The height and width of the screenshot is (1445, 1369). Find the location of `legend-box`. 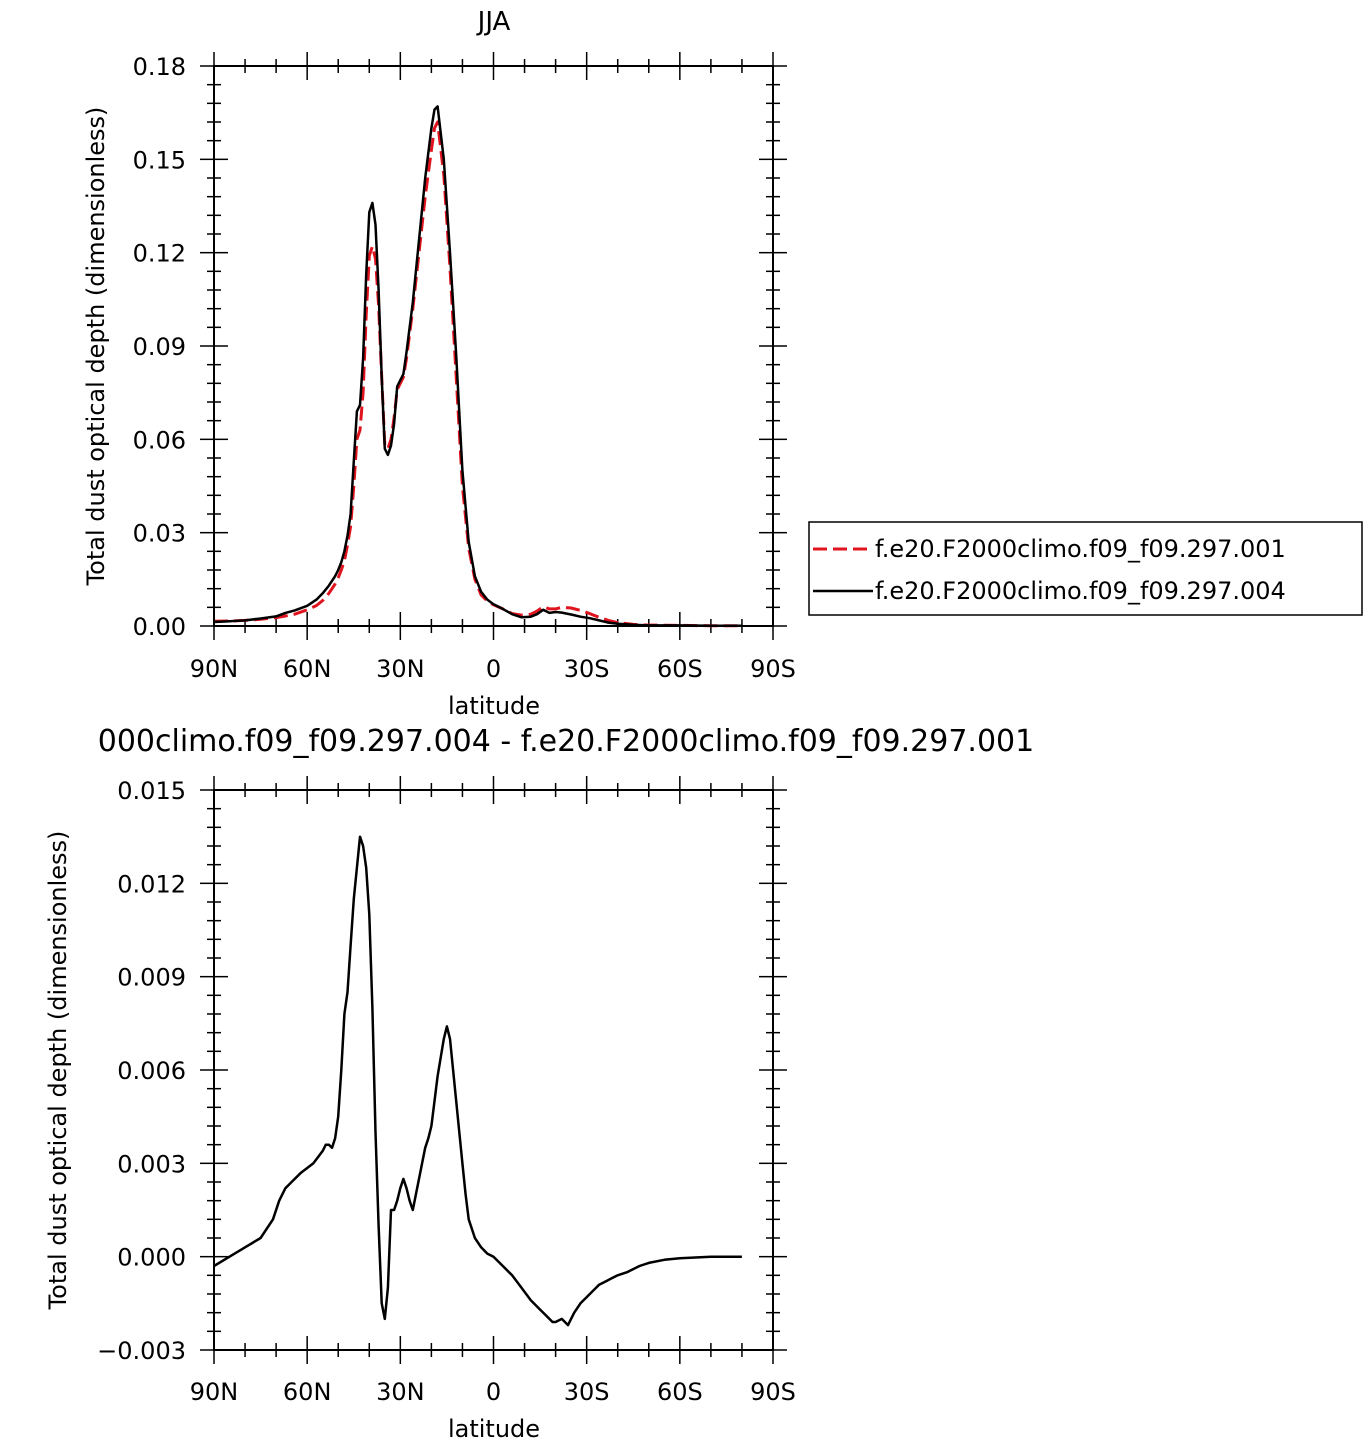

legend-box is located at coordinates (1085, 568).